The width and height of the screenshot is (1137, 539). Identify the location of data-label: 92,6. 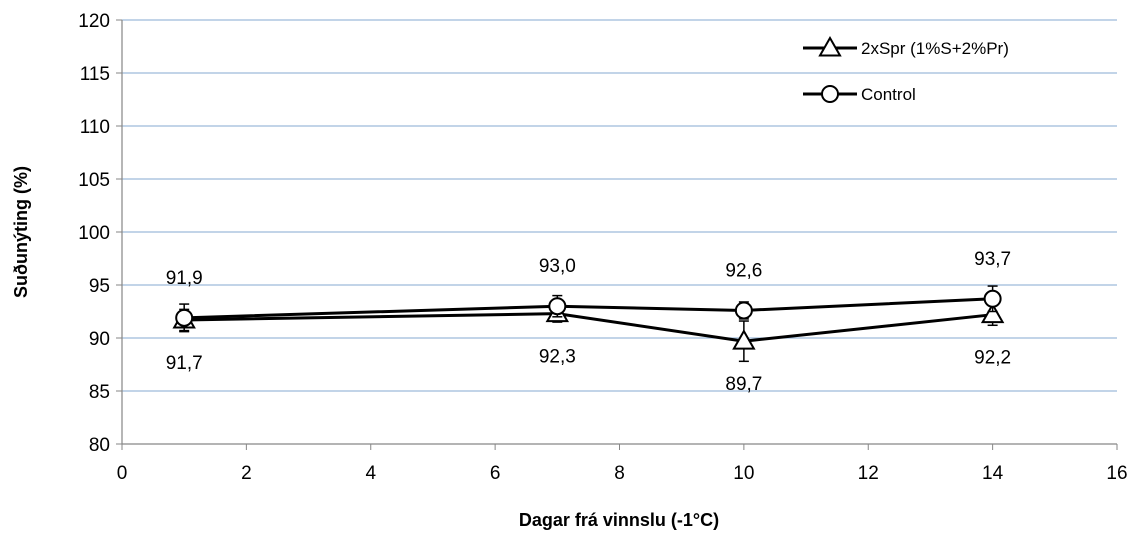
(743, 270).